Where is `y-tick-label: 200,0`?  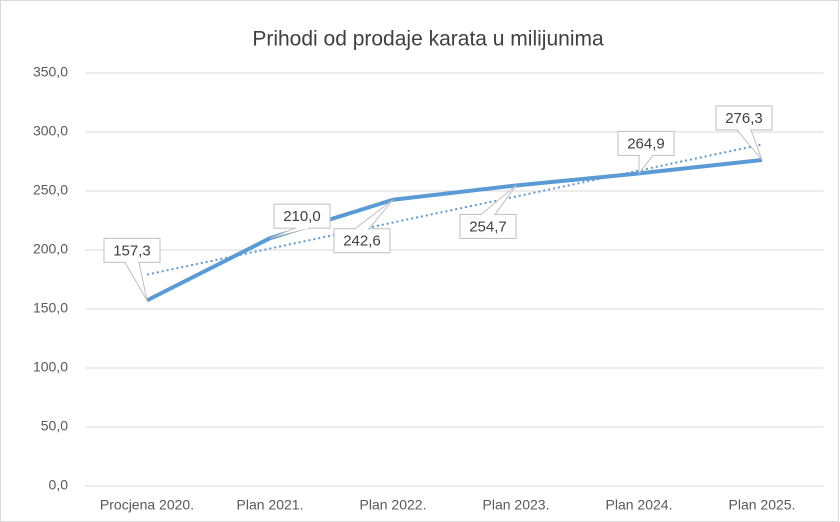
y-tick-label: 200,0 is located at coordinates (50, 249).